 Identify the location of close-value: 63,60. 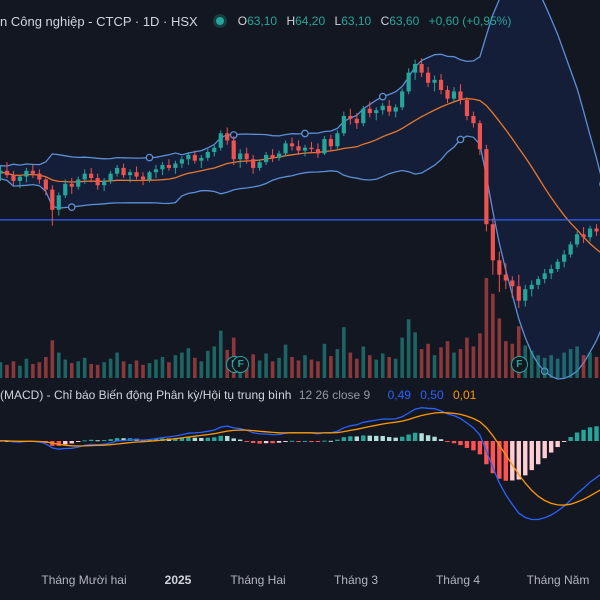
(404, 21).